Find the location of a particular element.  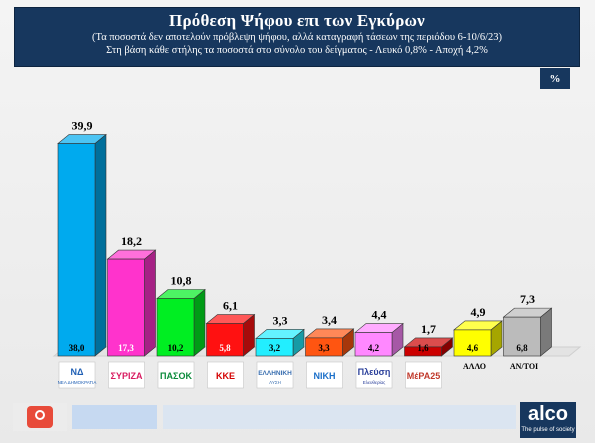

bar-base-label: 6,8 is located at coordinates (522, 348).